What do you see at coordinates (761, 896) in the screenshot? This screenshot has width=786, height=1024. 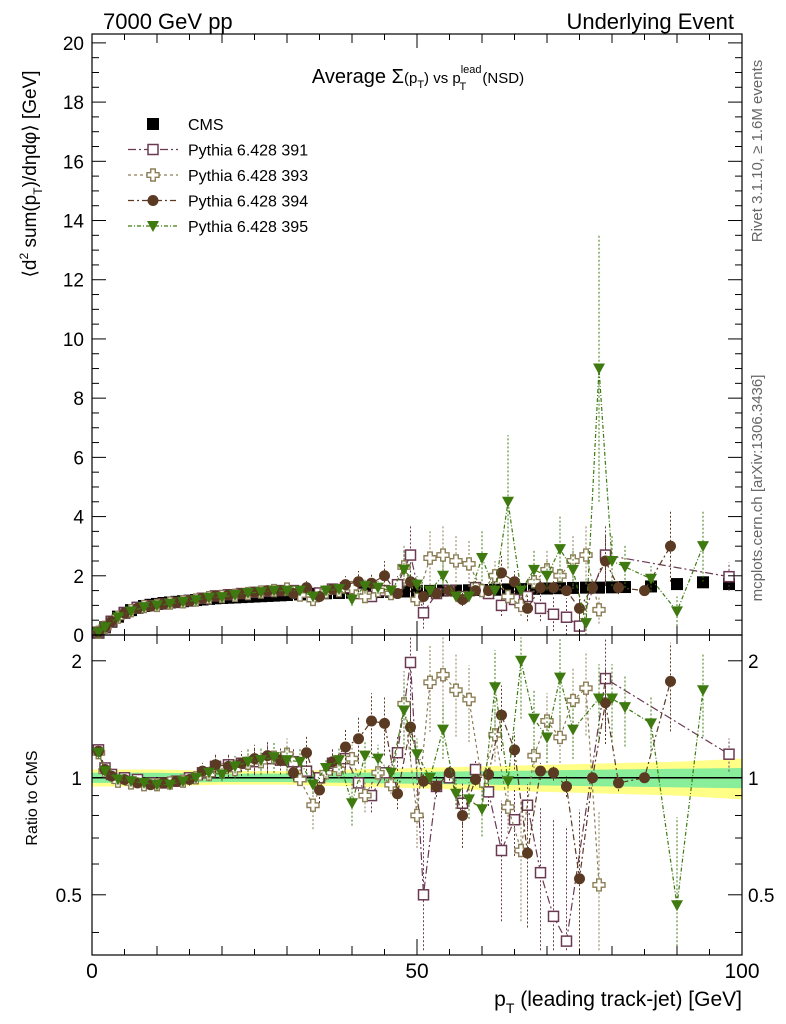 I see `ratio-ytick-label-right: 0.5` at bounding box center [761, 896].